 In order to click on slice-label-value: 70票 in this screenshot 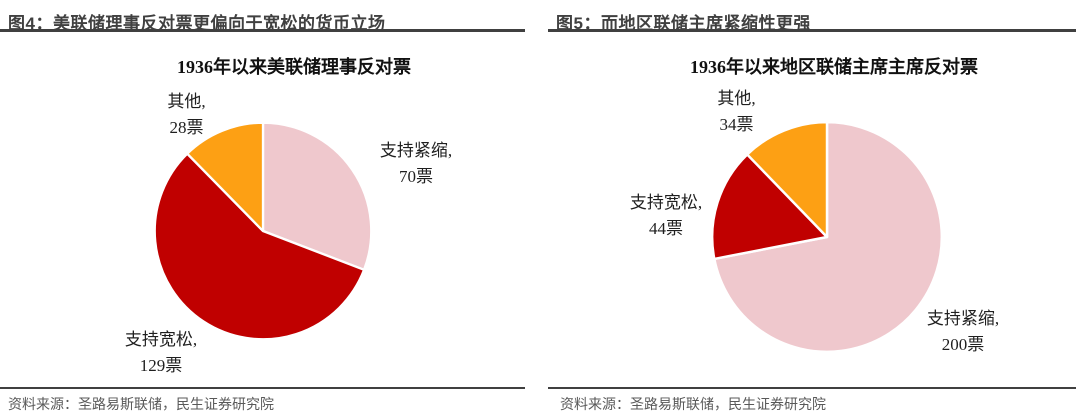, I will do `click(416, 176)`.